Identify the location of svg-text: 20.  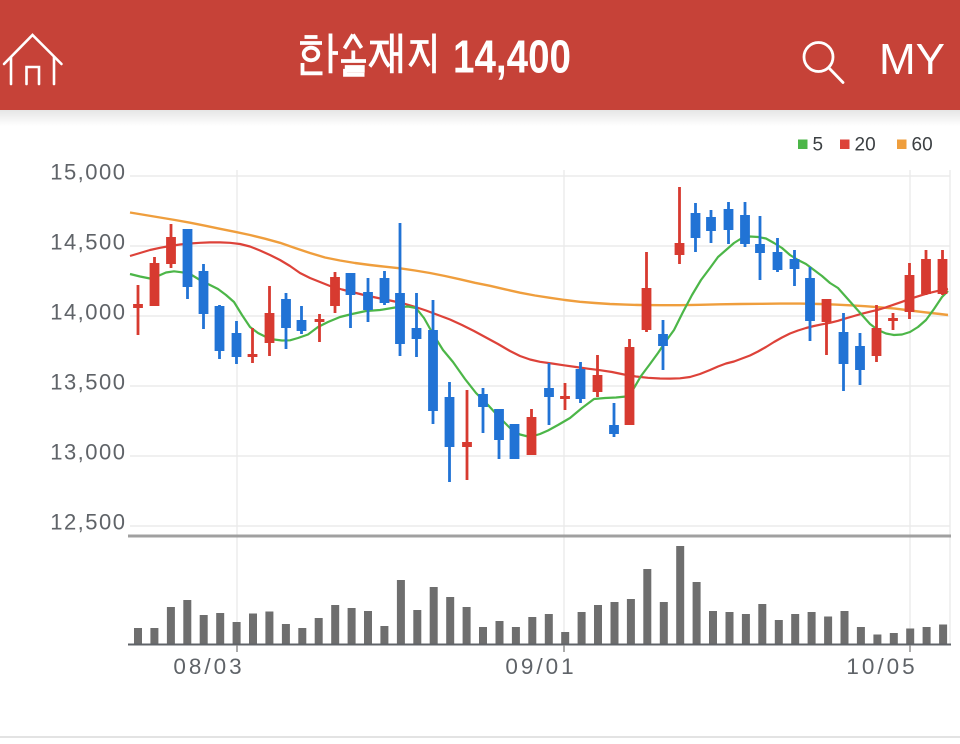
(865, 145).